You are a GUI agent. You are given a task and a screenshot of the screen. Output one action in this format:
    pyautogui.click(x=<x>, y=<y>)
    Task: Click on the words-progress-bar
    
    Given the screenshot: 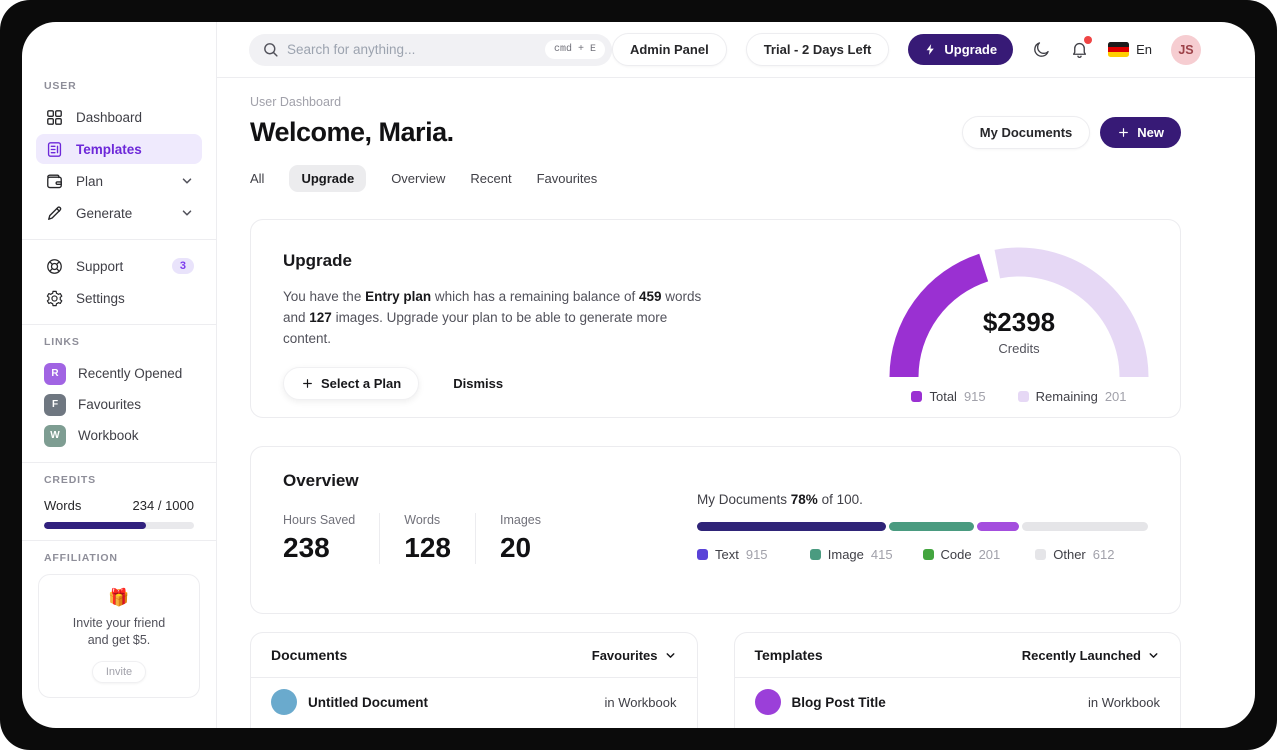 What is the action you would take?
    pyautogui.click(x=119, y=525)
    